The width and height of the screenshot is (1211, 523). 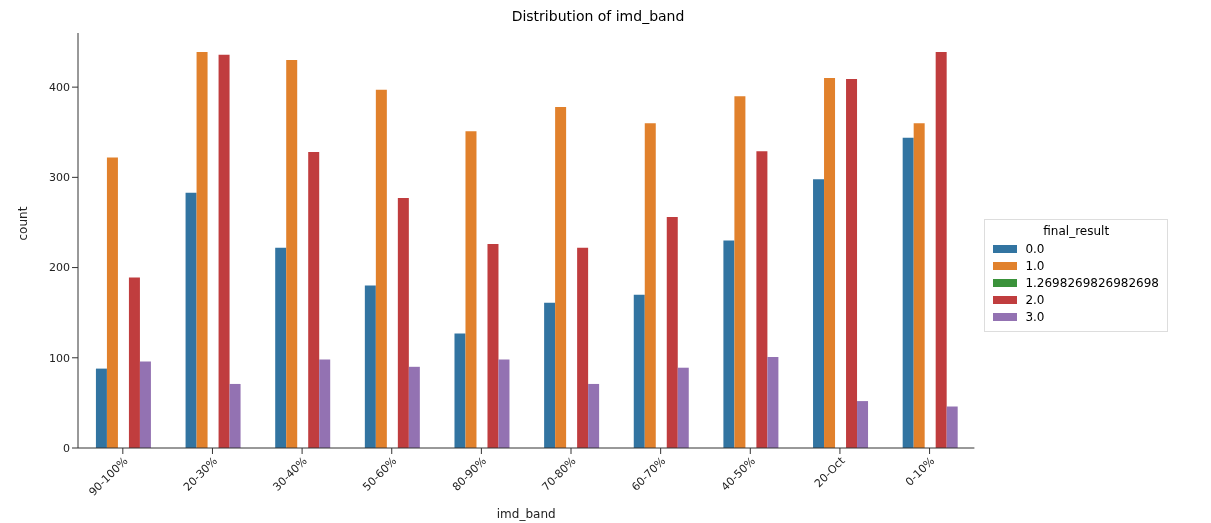 What do you see at coordinates (59, 88) in the screenshot?
I see `y-tick-label: 400` at bounding box center [59, 88].